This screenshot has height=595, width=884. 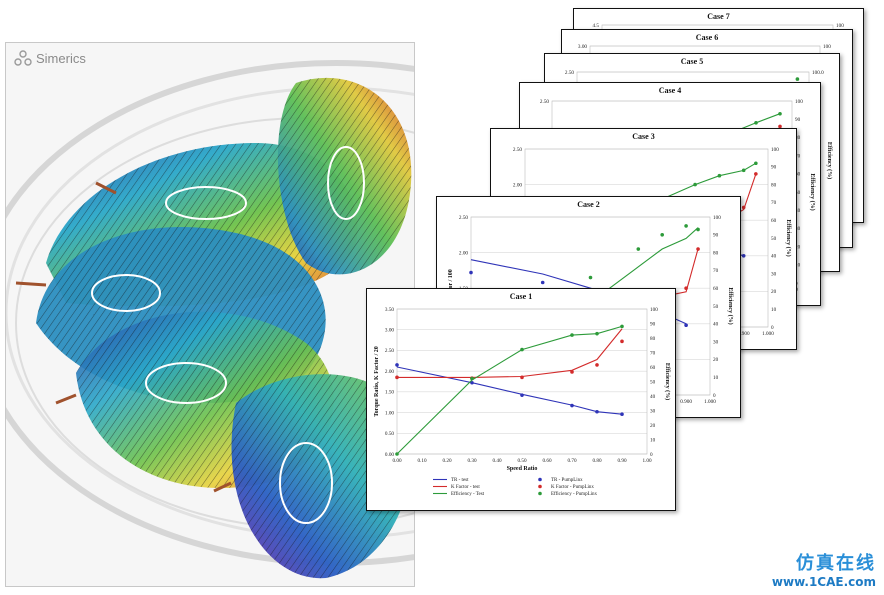 I want to click on legend-entry: K Factor - test, so click(x=465, y=487).